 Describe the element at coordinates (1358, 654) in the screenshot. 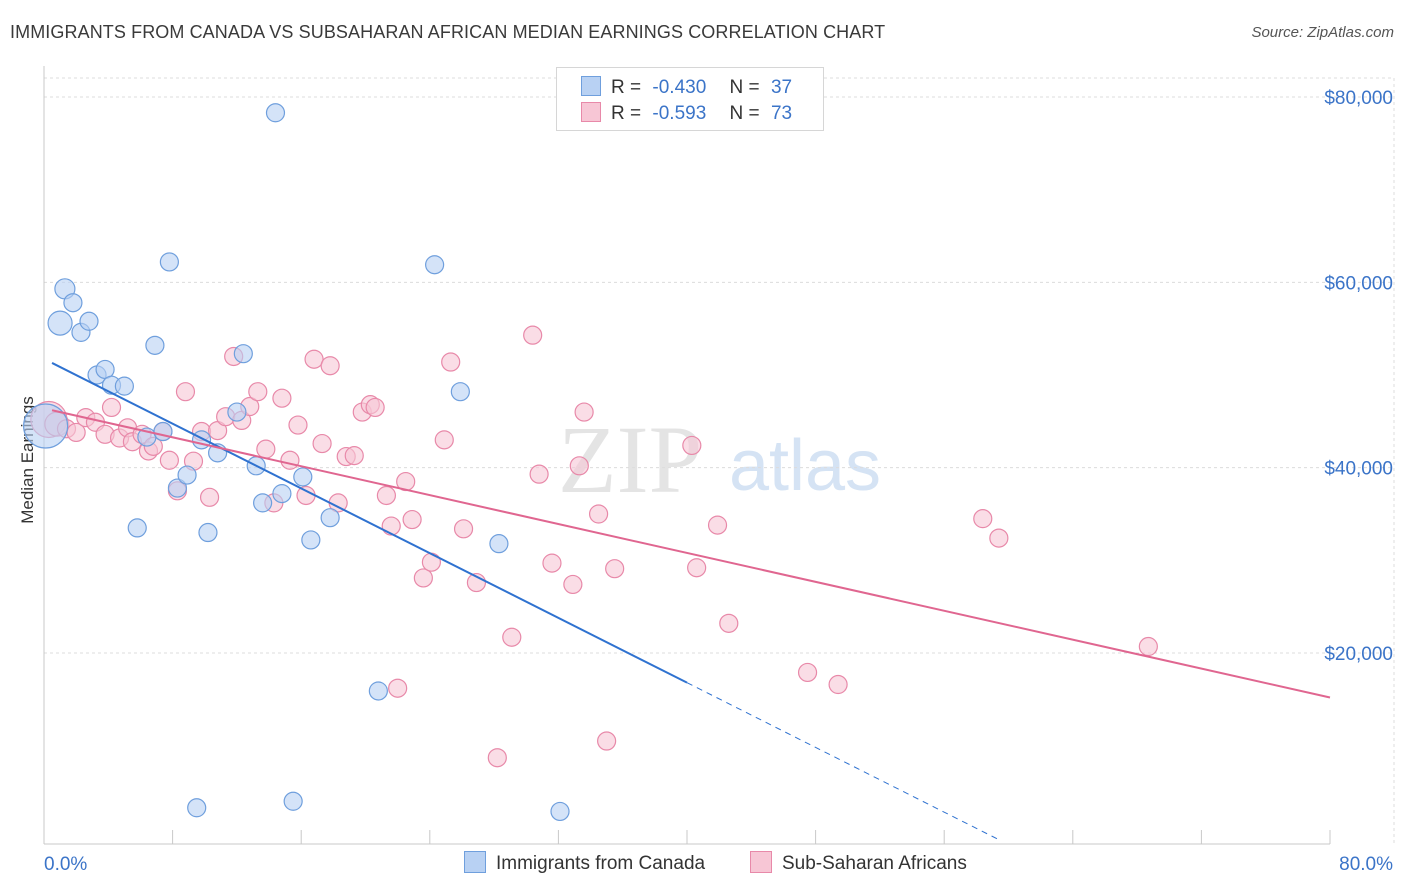

I see `y-tick-label: $20,000` at that location.